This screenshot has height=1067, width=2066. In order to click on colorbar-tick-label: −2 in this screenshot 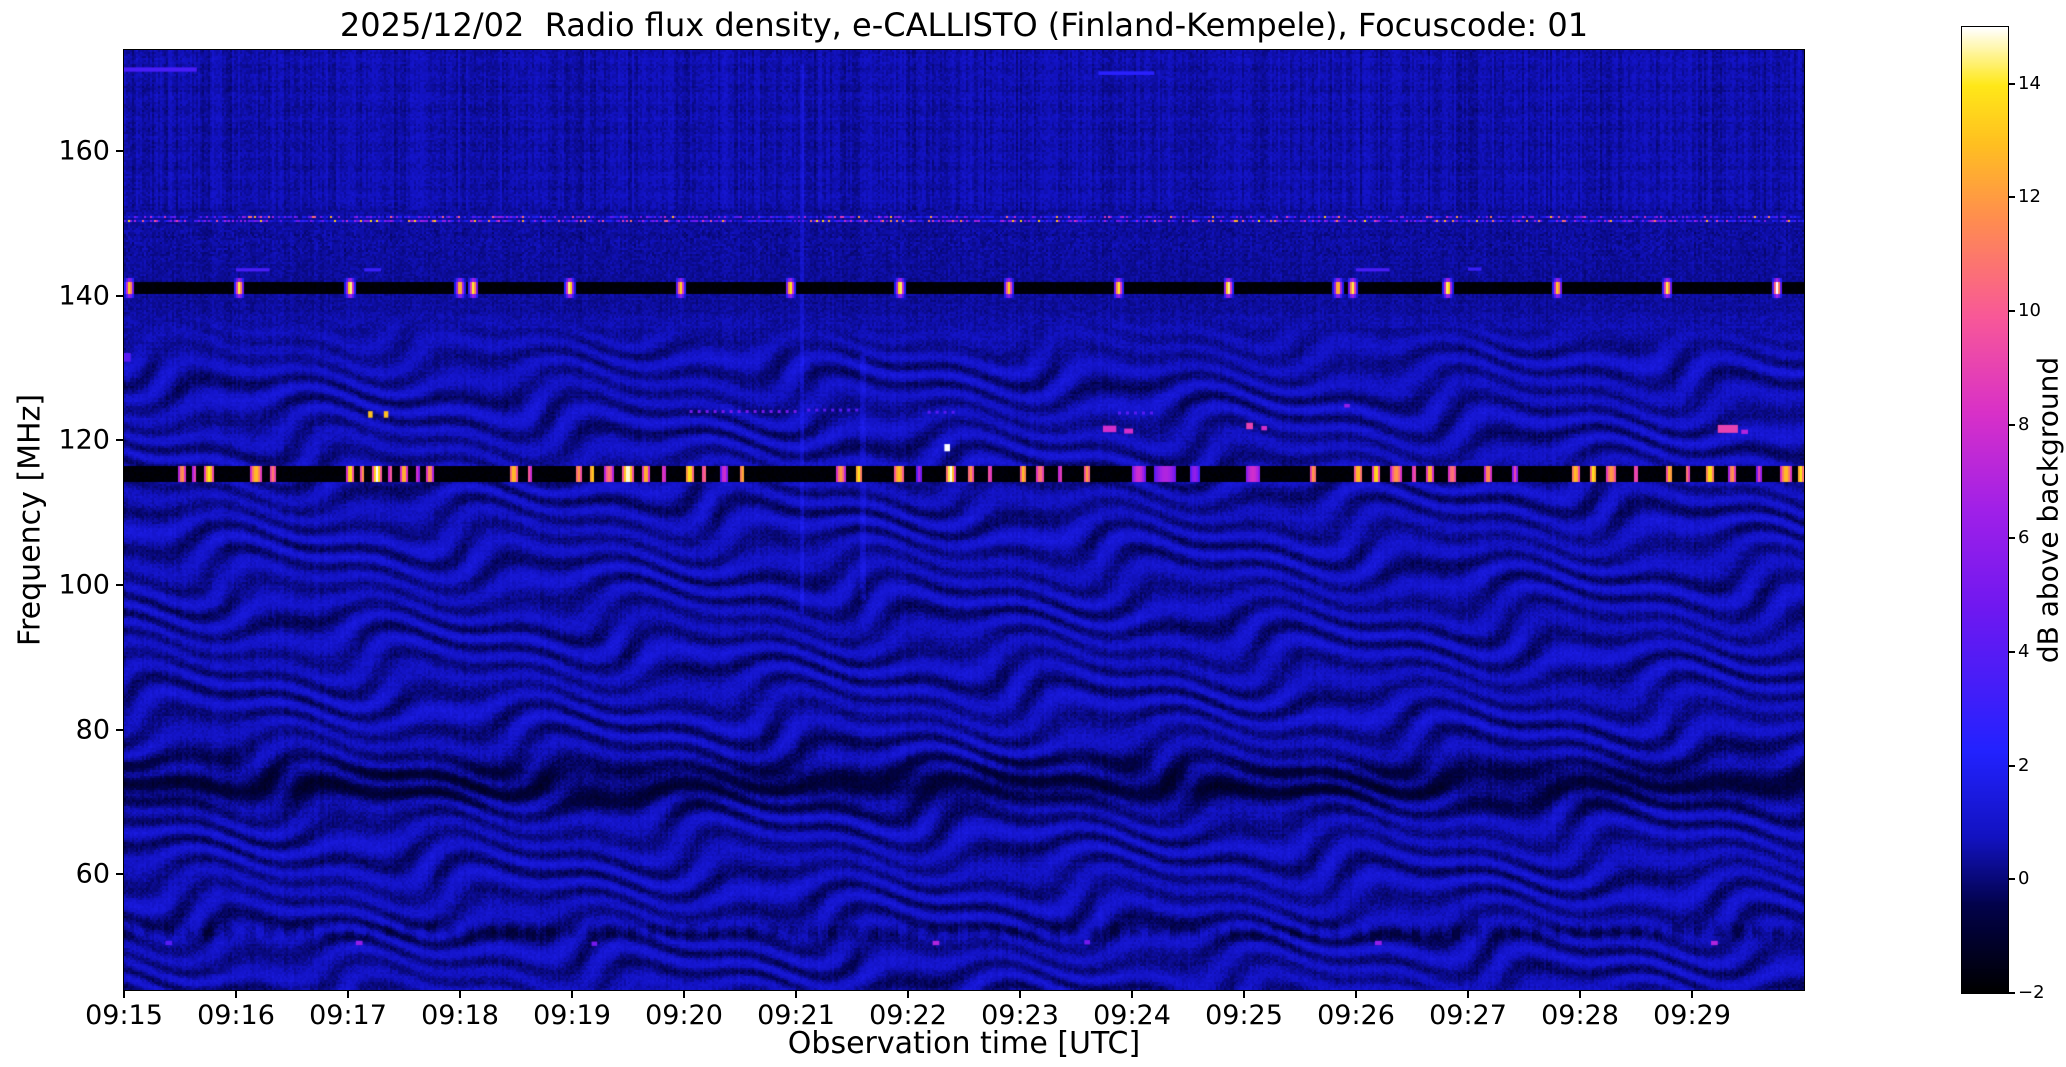, I will do `click(2031, 992)`.